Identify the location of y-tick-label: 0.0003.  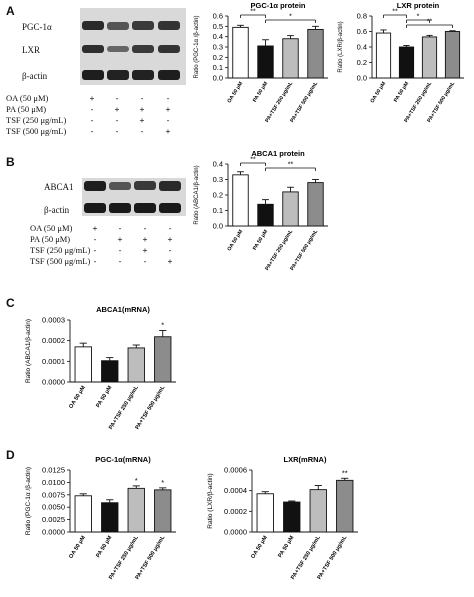
(53, 320).